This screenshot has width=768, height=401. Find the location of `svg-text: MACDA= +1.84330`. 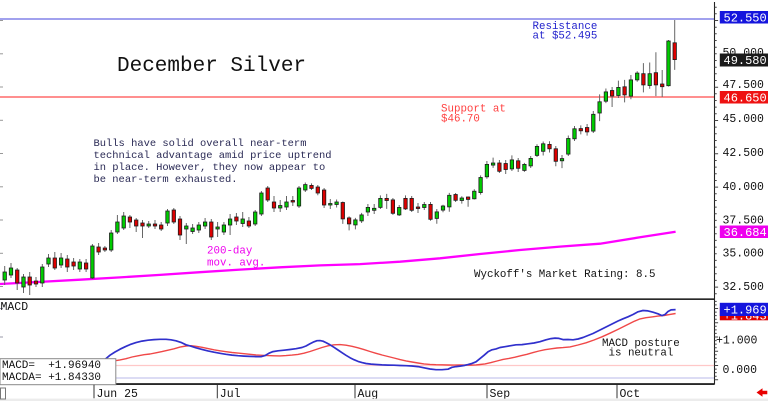

svg-text: MACDA= +1.84330 is located at coordinates (51, 378).